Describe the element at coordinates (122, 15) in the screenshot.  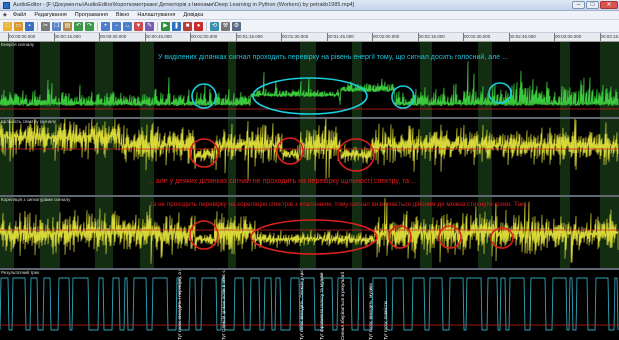
I see `menu-window: Вікно` at that location.